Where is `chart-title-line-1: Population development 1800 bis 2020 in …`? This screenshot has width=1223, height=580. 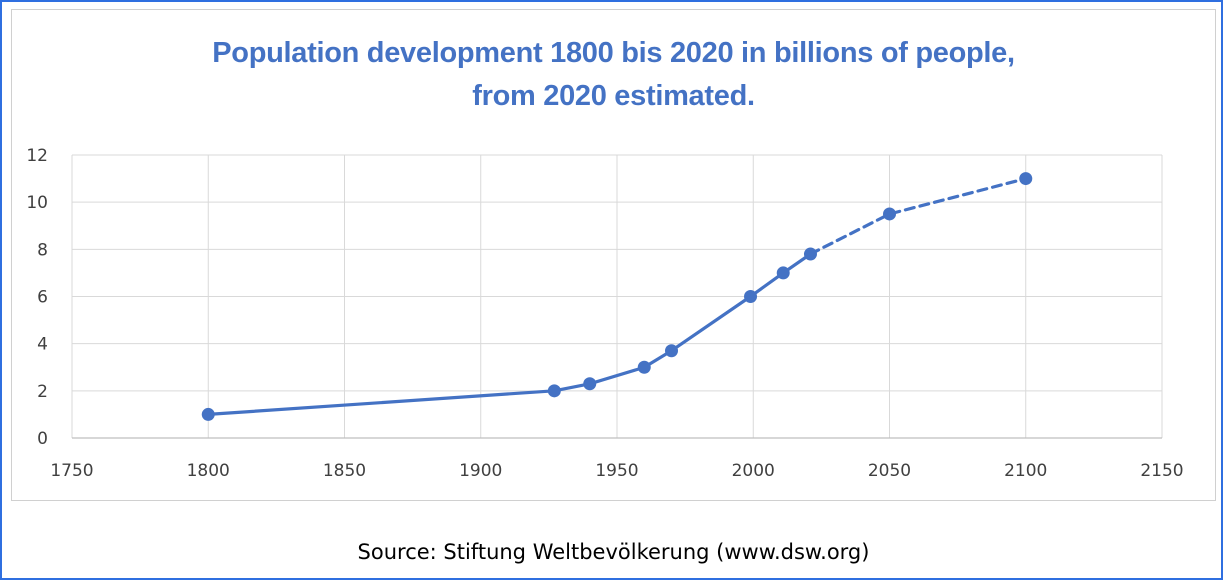
chart-title-line-1: Population development 1800 bis 2020 in … is located at coordinates (613, 53).